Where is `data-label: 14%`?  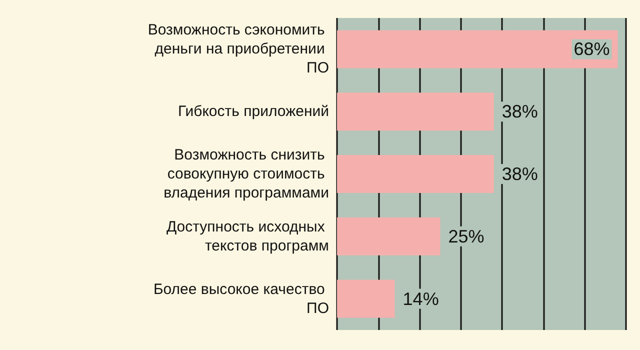
data-label: 14% is located at coordinates (420, 298).